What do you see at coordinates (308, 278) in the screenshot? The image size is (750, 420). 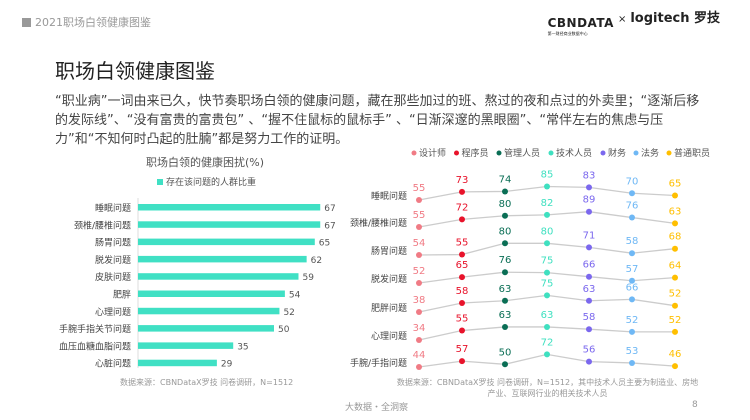 I see `bar-value-label: 59` at bounding box center [308, 278].